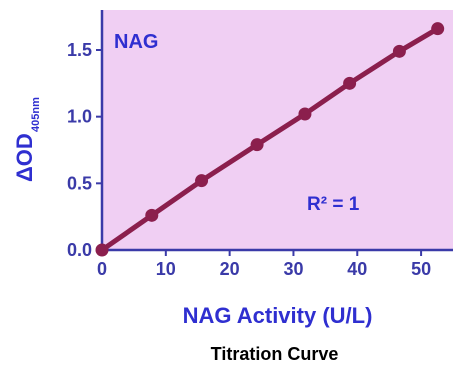 The width and height of the screenshot is (458, 372). Describe the element at coordinates (166, 269) in the screenshot. I see `x-tick-label: 10` at that location.